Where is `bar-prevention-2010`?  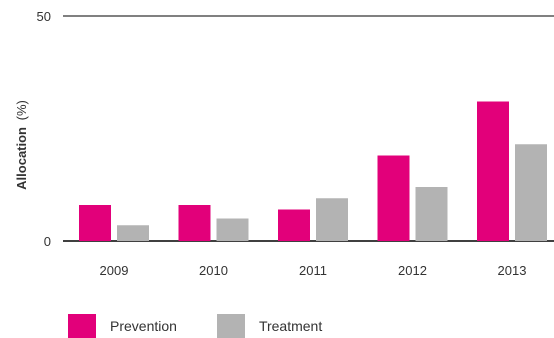
bar-prevention-2010 is located at coordinates (194, 223).